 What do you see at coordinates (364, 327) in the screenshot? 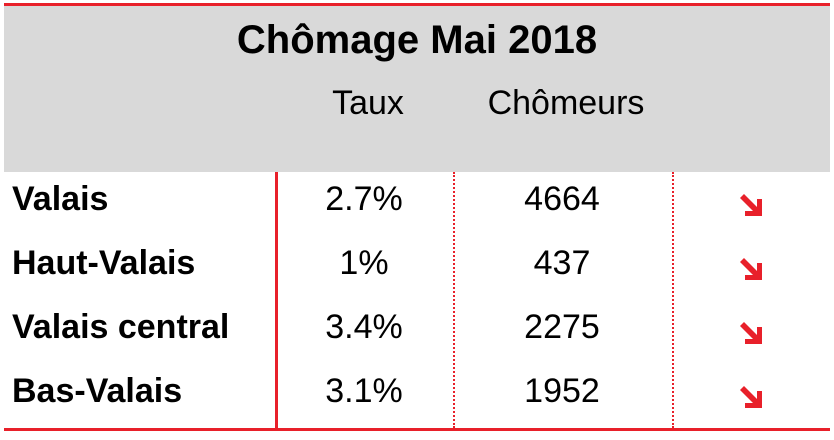
I see `taux-value: 3.4%` at bounding box center [364, 327].